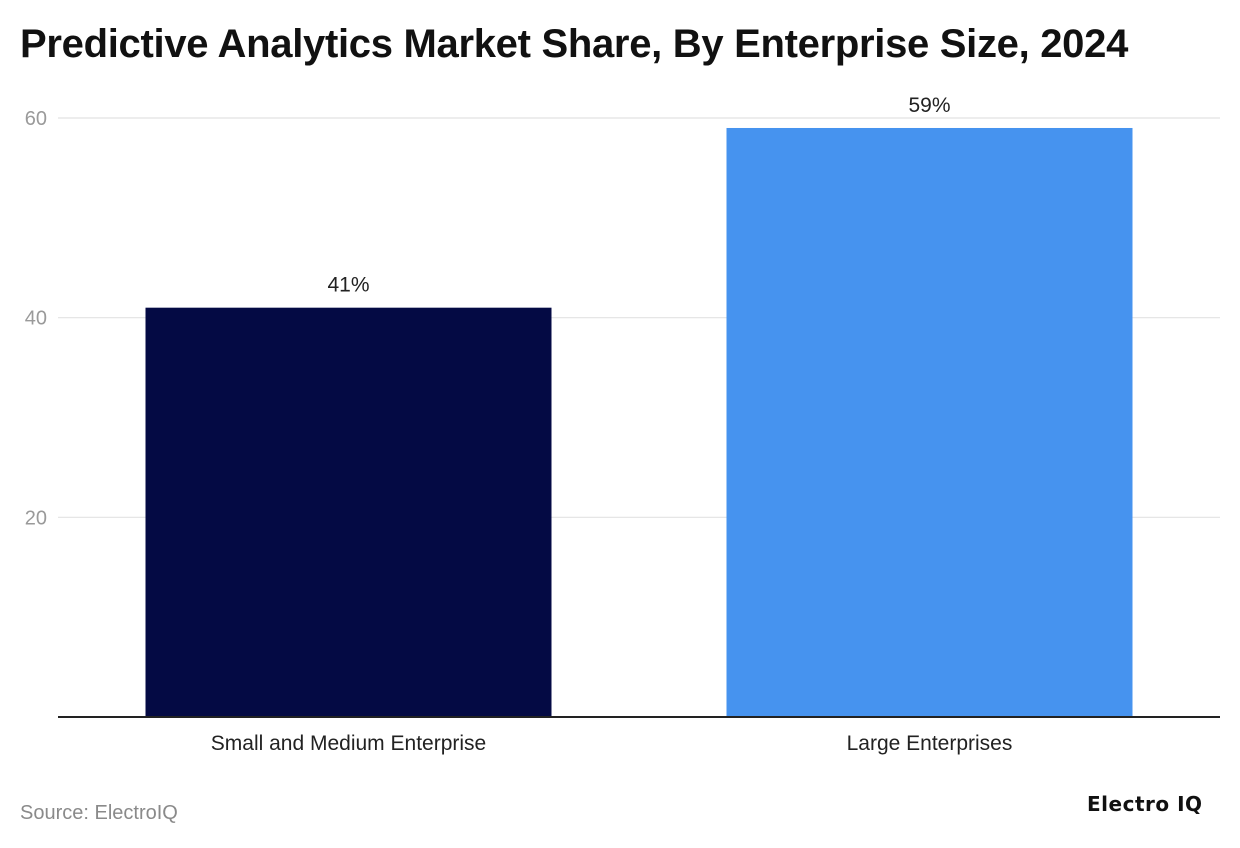  What do you see at coordinates (1145, 804) in the screenshot?
I see `brand-logo: Electro IQ` at bounding box center [1145, 804].